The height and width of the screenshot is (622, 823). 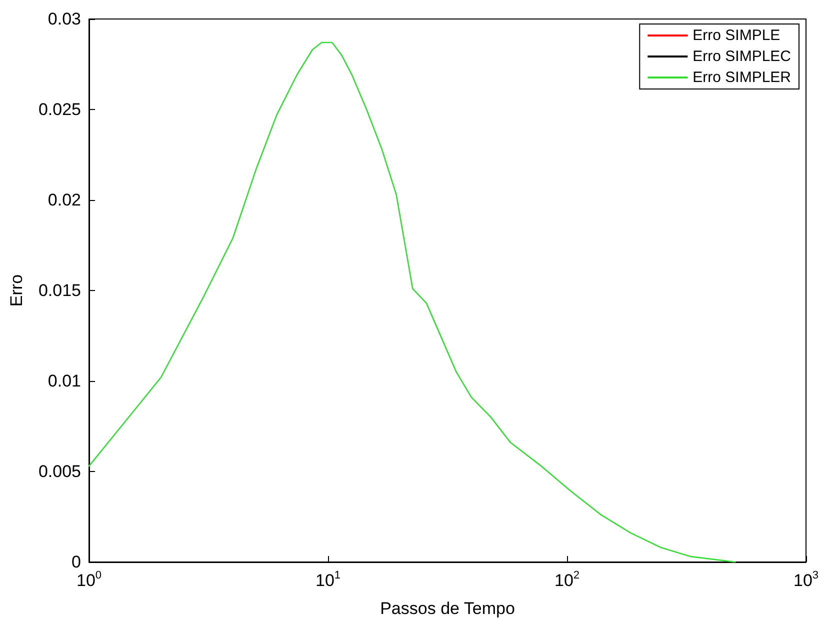 I want to click on y-tick-label: 0.03, so click(x=64, y=19).